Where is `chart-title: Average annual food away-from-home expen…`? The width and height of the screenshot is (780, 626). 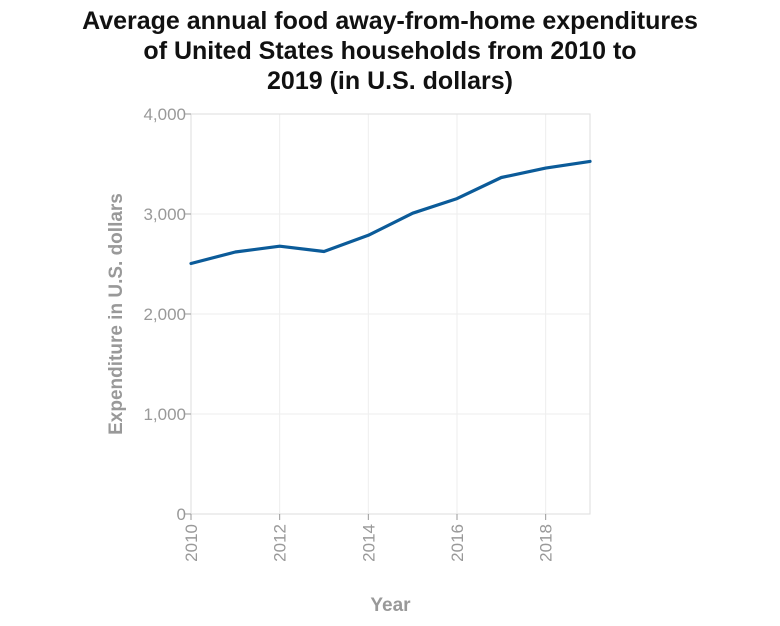
chart-title: Average annual food away-from-home expen… is located at coordinates (390, 51).